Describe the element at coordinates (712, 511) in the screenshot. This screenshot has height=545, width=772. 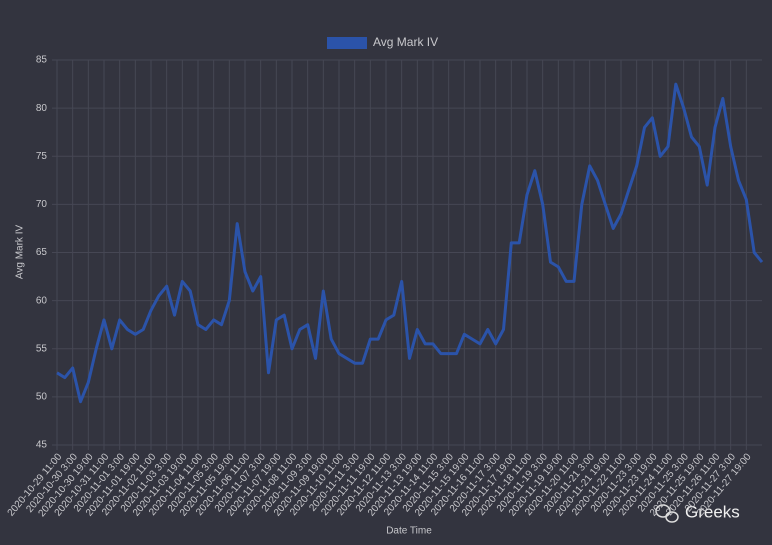
I see `watermark: Greeks` at that location.